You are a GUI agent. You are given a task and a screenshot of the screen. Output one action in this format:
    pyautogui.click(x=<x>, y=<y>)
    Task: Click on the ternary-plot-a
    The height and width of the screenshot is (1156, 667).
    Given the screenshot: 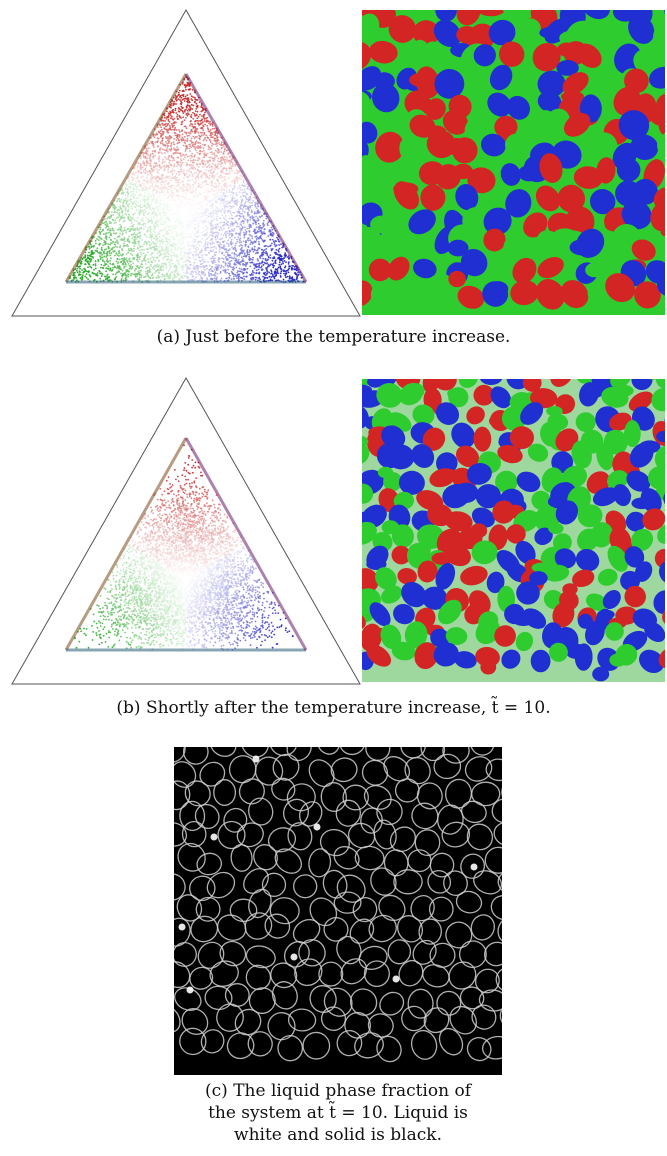 What is the action you would take?
    pyautogui.click(x=186, y=163)
    